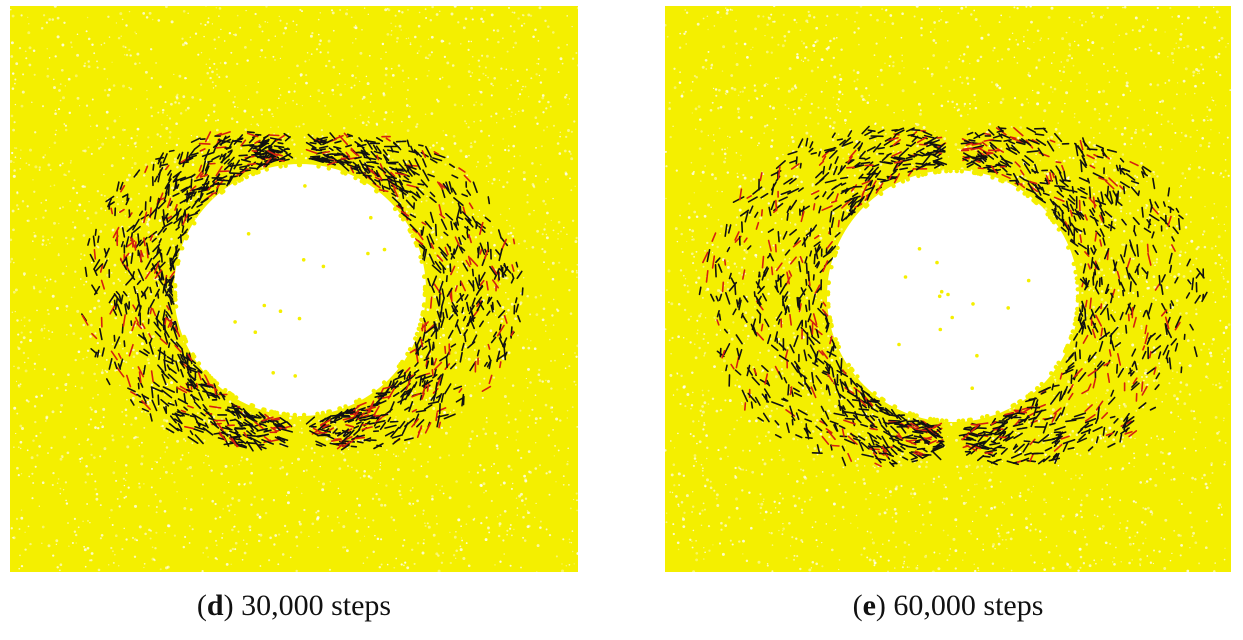 The height and width of the screenshot is (640, 1243). Describe the element at coordinates (968, 605) in the screenshot. I see `caption-label-e: 60,000 steps` at that location.